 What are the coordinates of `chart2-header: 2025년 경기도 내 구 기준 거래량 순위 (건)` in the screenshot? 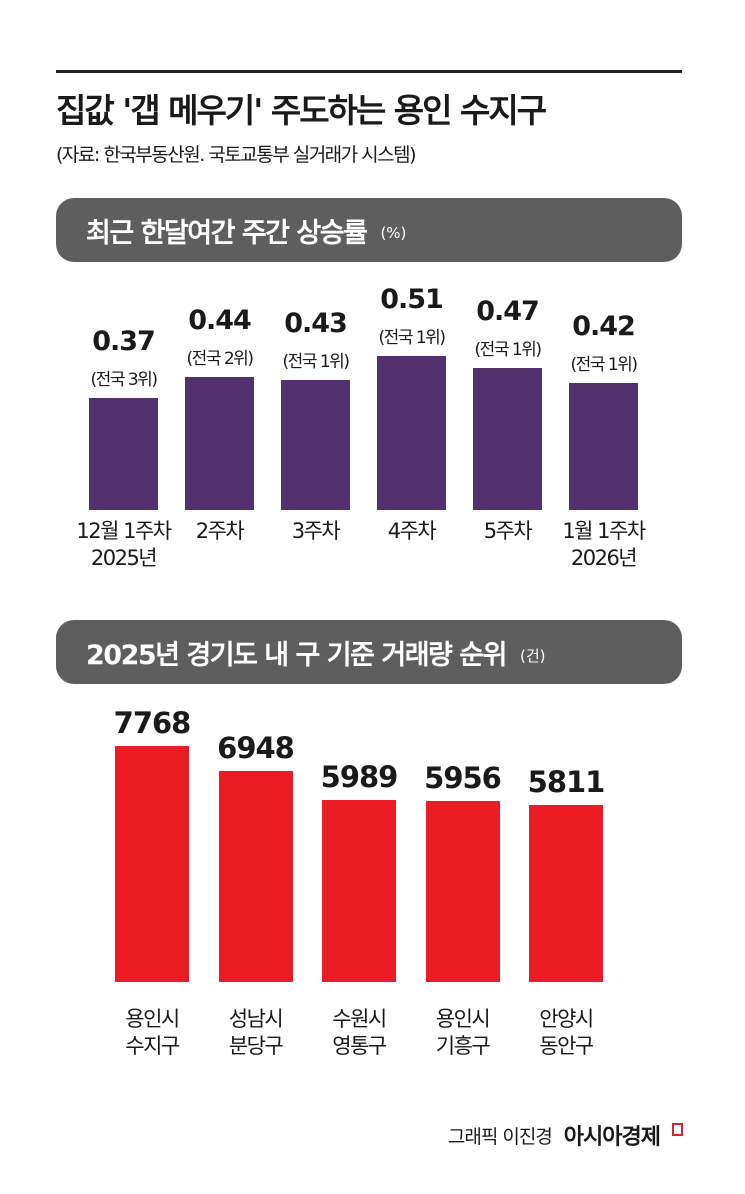 It's located at (369, 652).